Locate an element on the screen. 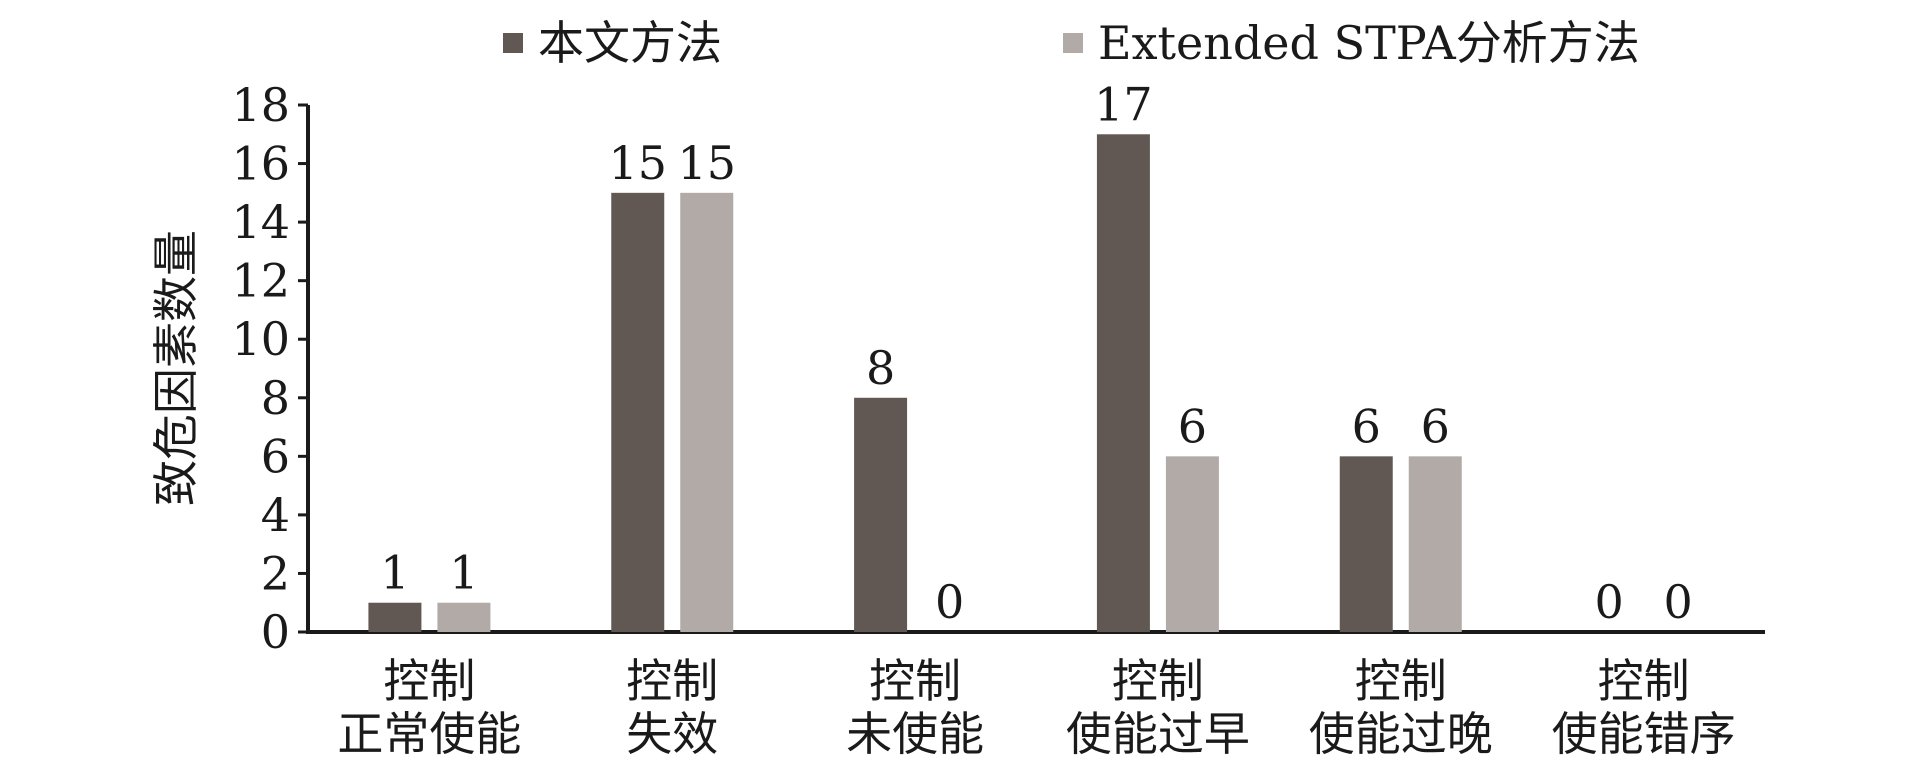 This screenshot has height=784, width=1913. bar-series2-cat1 is located at coordinates (464, 617).